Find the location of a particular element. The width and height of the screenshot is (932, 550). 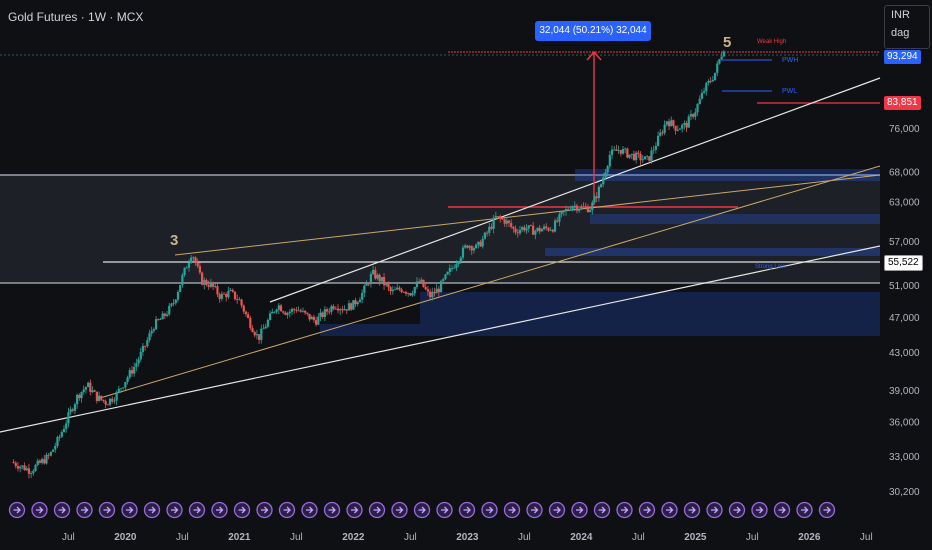

currency-selector: INR dag is located at coordinates (907, 27).